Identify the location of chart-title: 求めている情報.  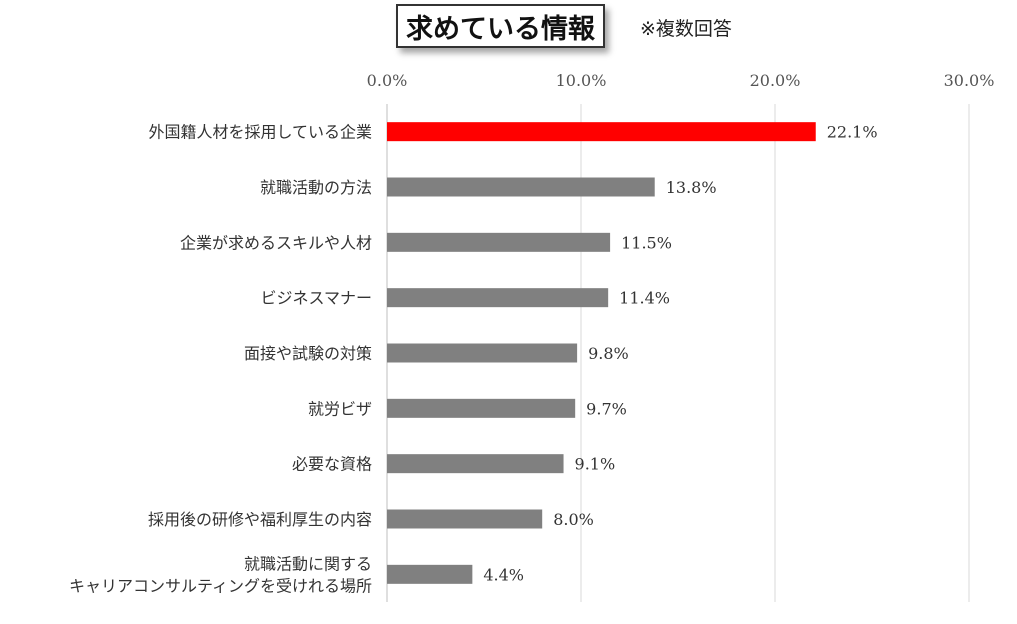
(500, 26).